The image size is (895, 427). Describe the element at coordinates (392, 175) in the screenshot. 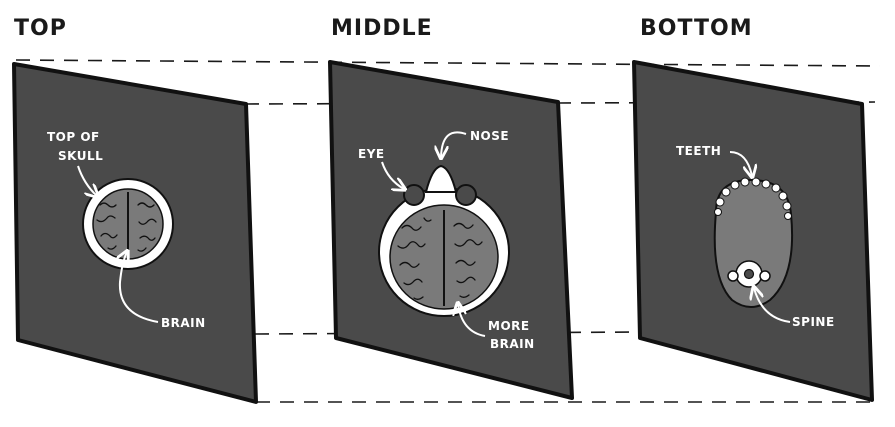

I see `arrow-eye` at that location.